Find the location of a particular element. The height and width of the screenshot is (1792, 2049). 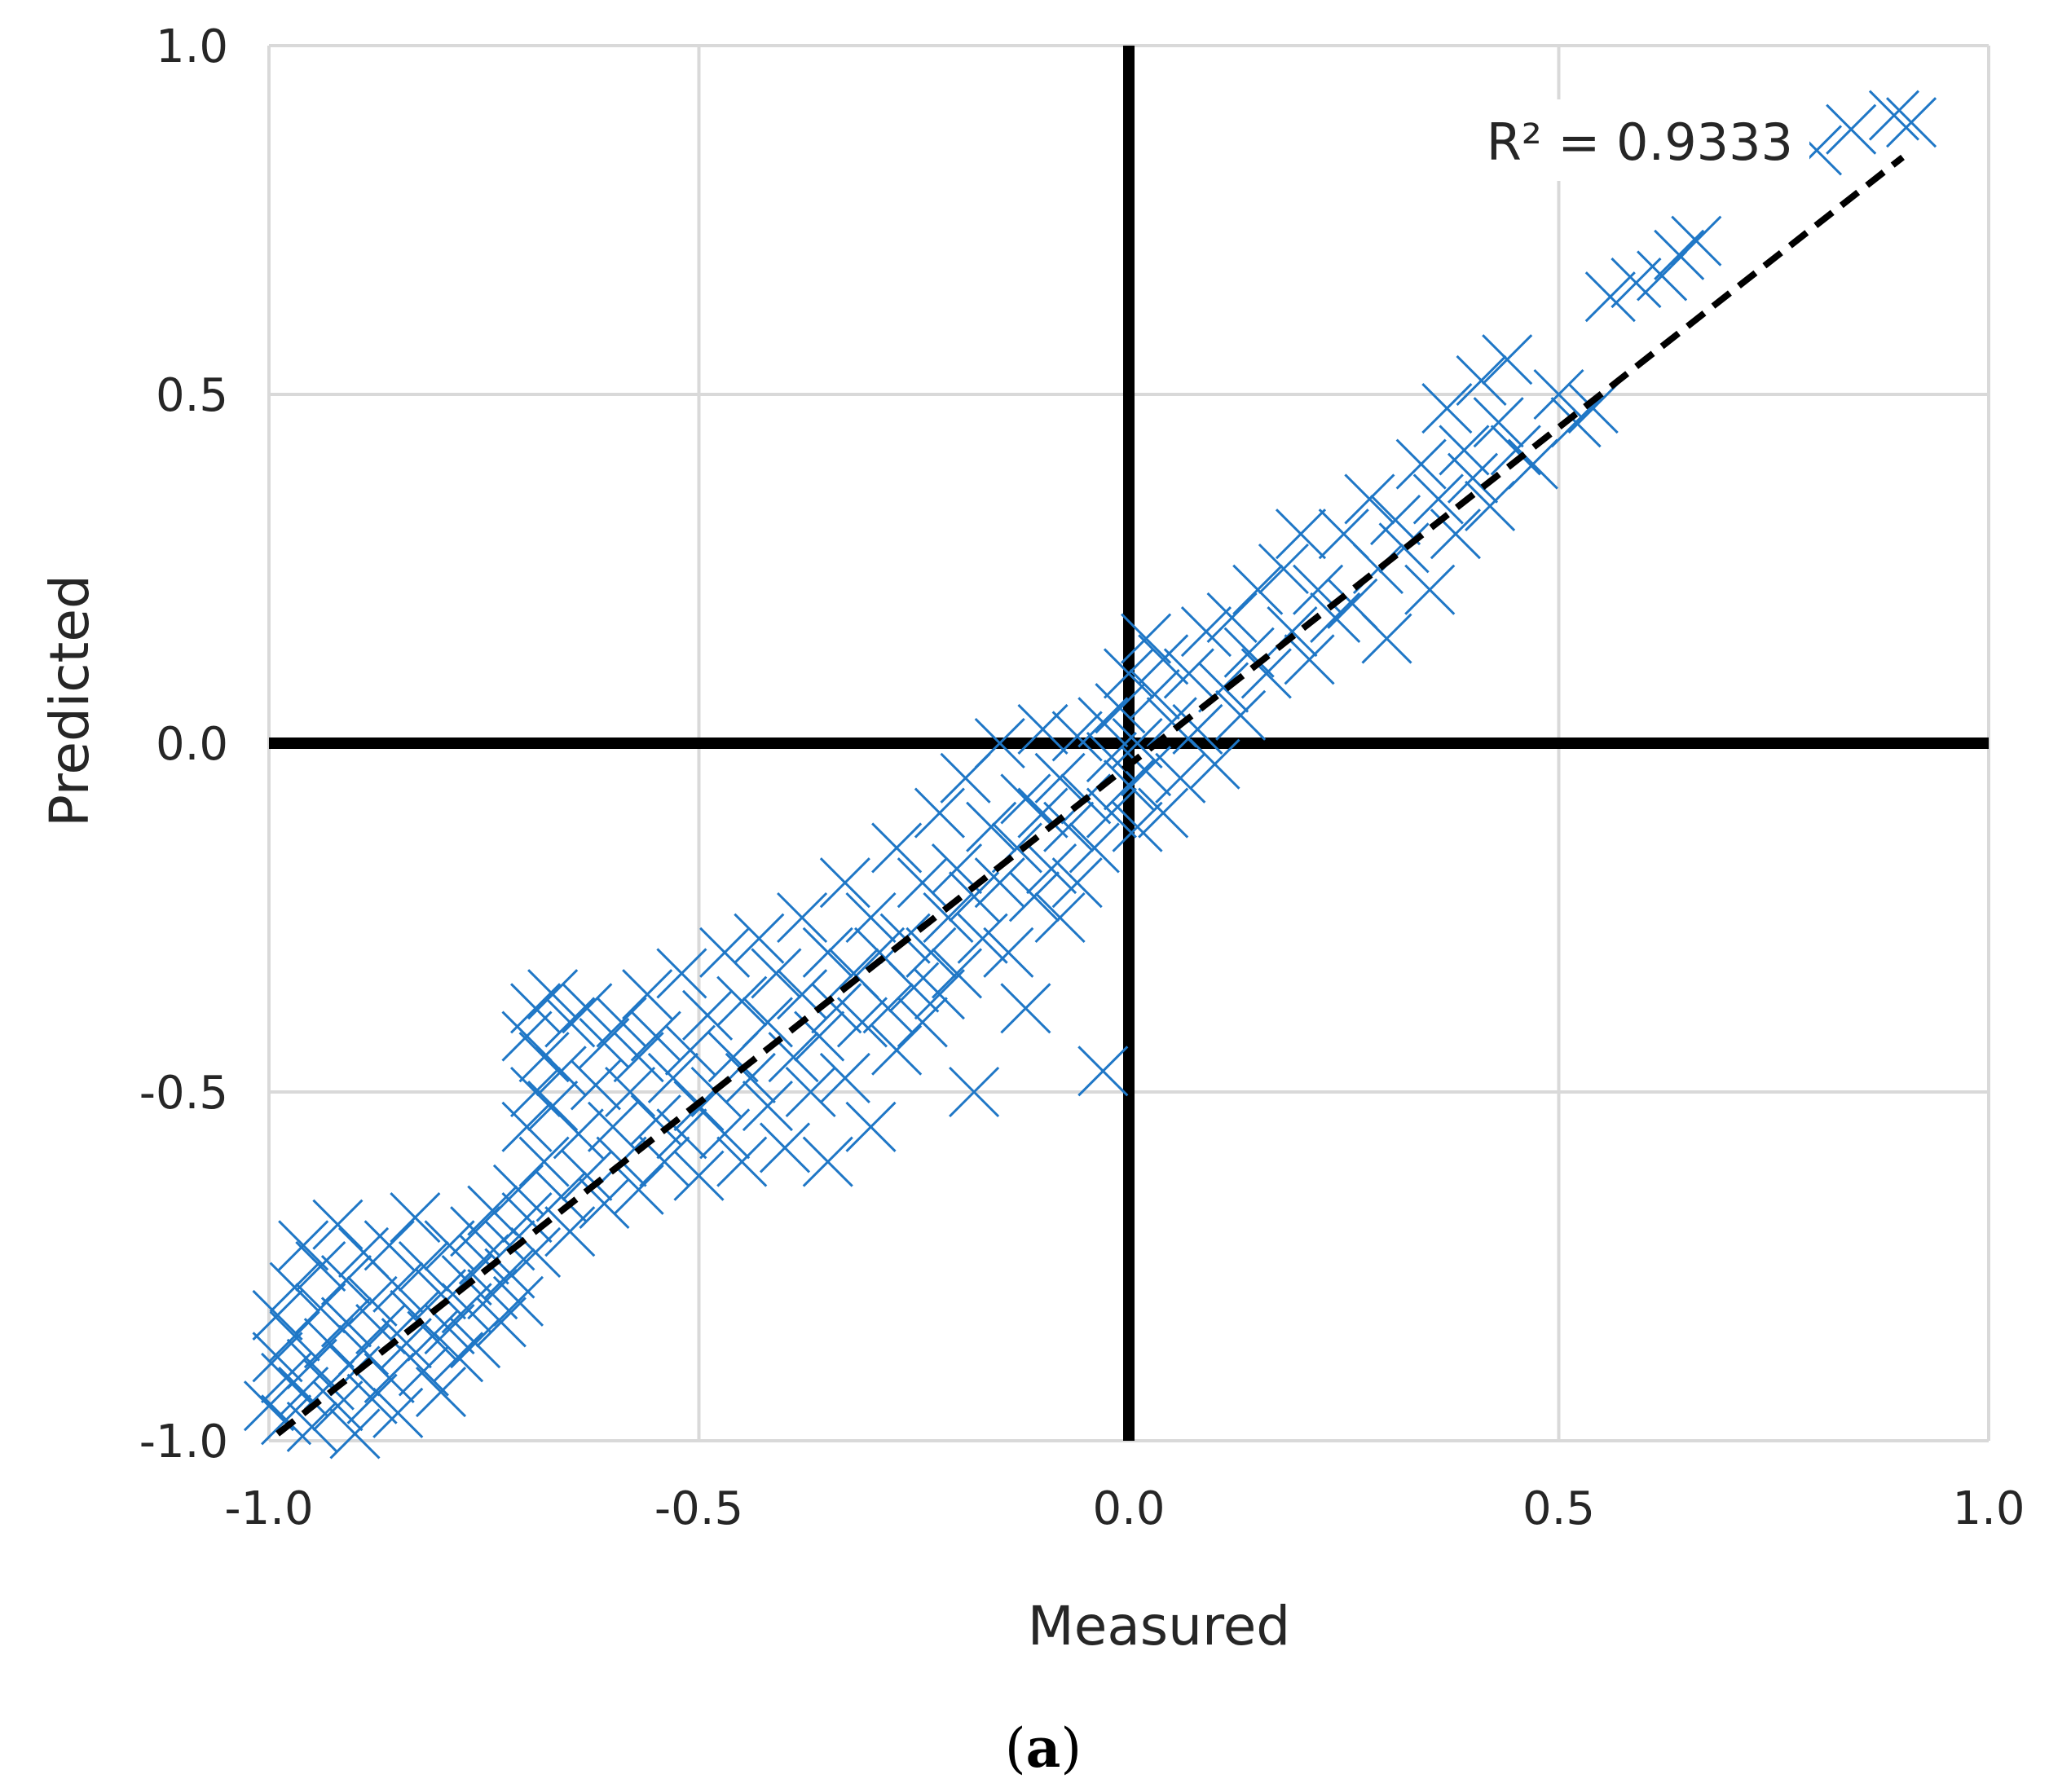

y-axis-title: Predicted is located at coordinates (69, 701).